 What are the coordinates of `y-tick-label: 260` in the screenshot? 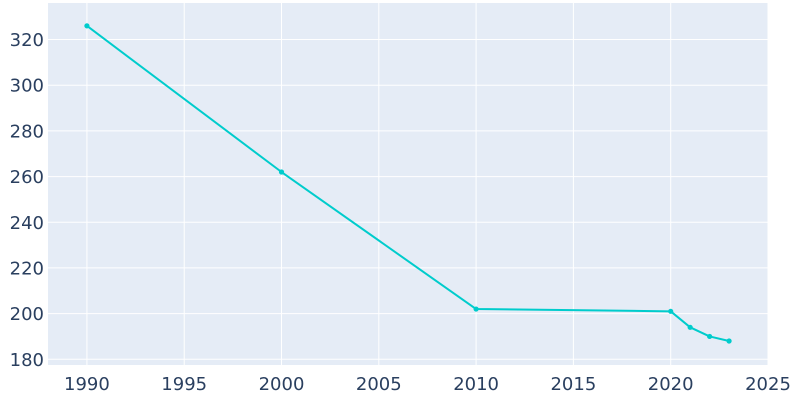 It's located at (27, 177).